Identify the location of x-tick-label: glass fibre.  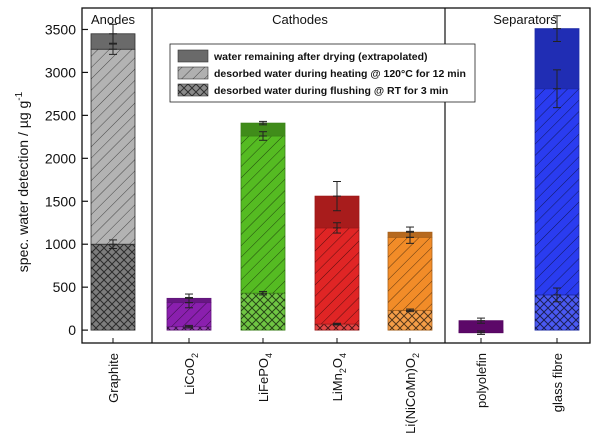
(557, 382).